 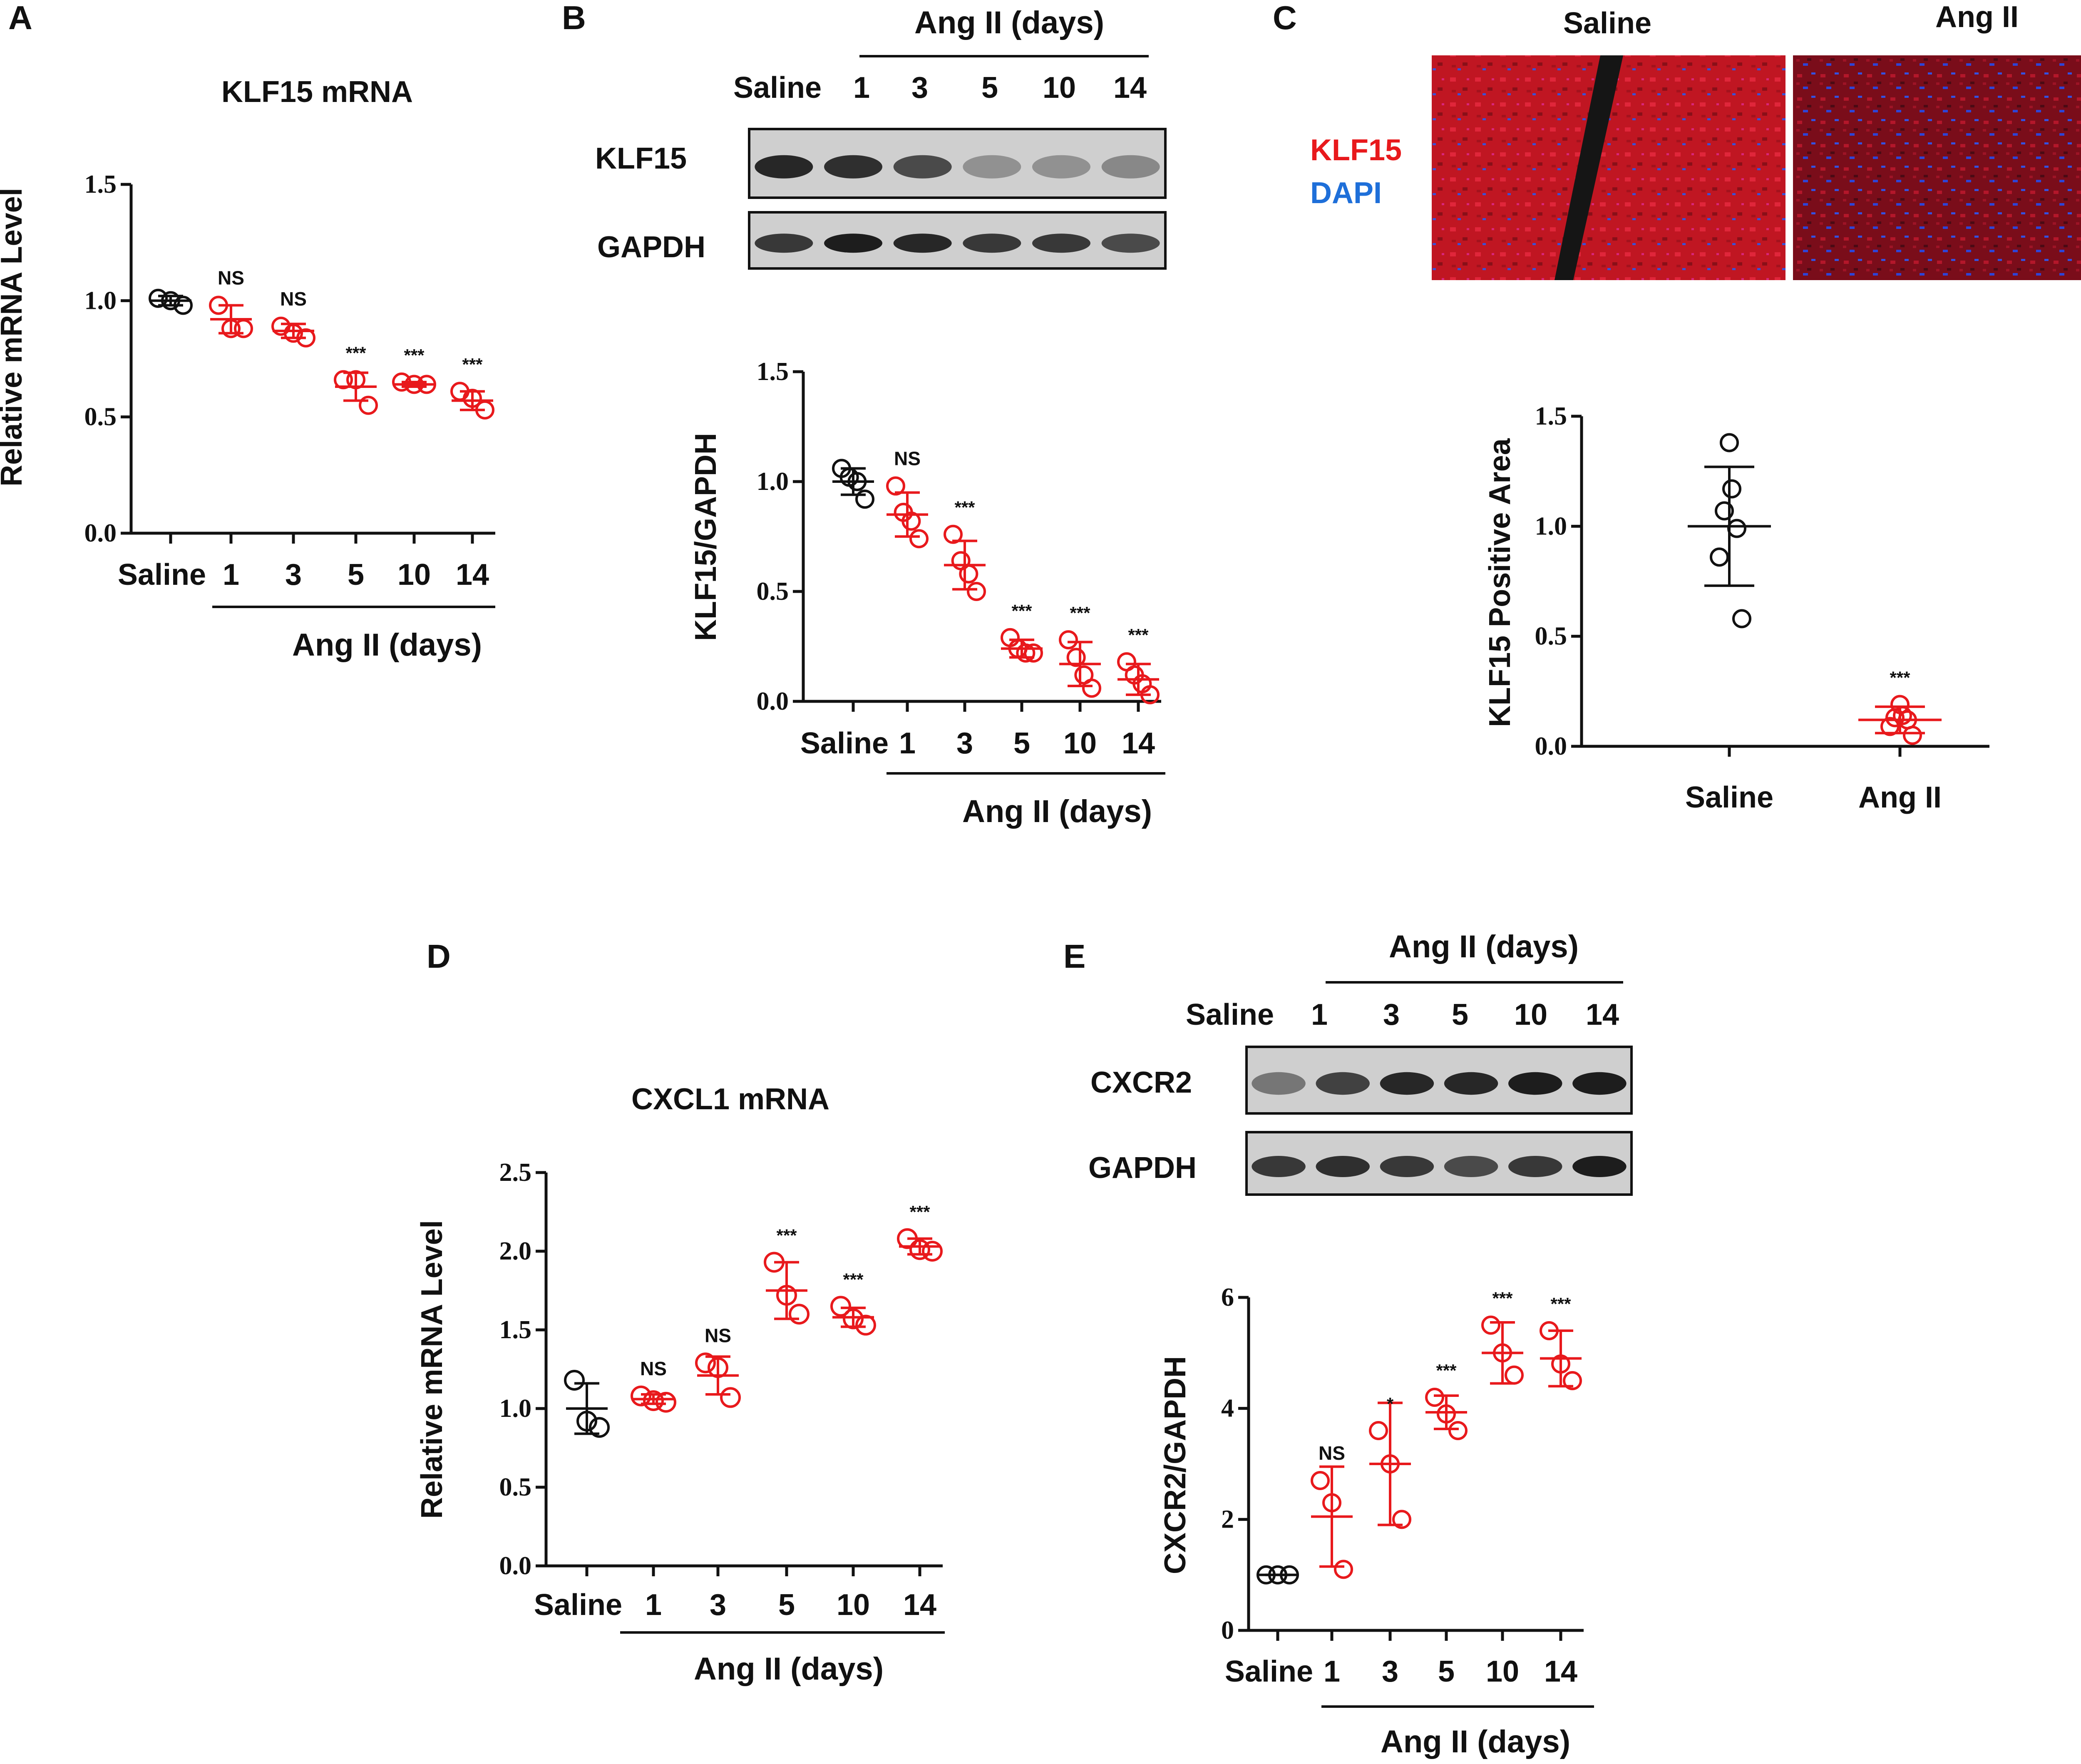 What do you see at coordinates (641, 158) in the screenshot?
I see `blot-row-label: KLF15` at bounding box center [641, 158].